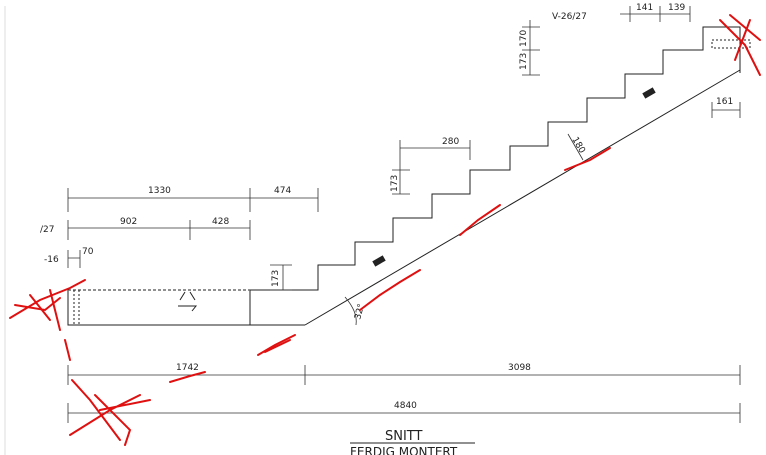  What do you see at coordinates (450, 142) in the screenshot?
I see `dimension: 280` at bounding box center [450, 142].